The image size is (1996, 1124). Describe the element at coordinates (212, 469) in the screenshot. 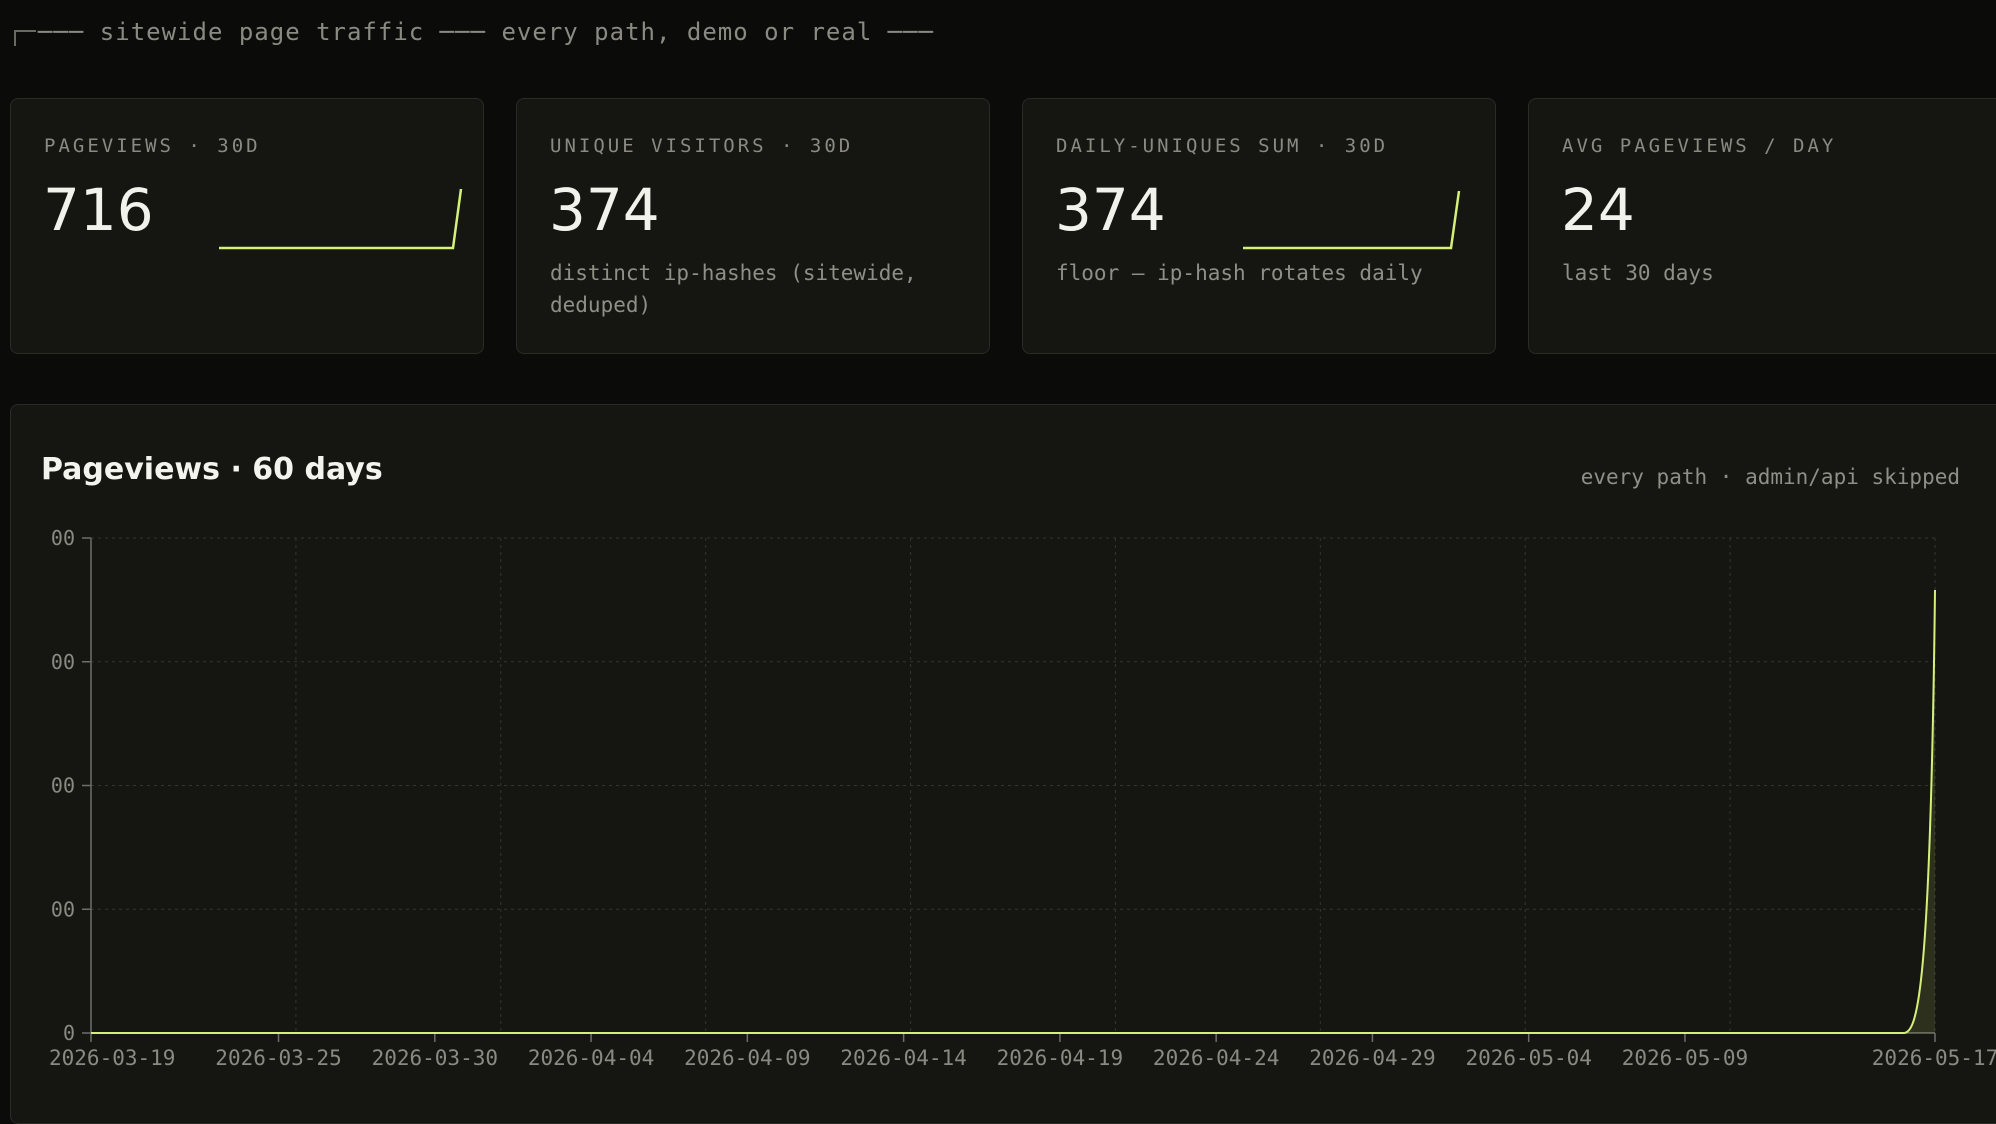

I see `chart-title: Pageviews · 60 days` at that location.